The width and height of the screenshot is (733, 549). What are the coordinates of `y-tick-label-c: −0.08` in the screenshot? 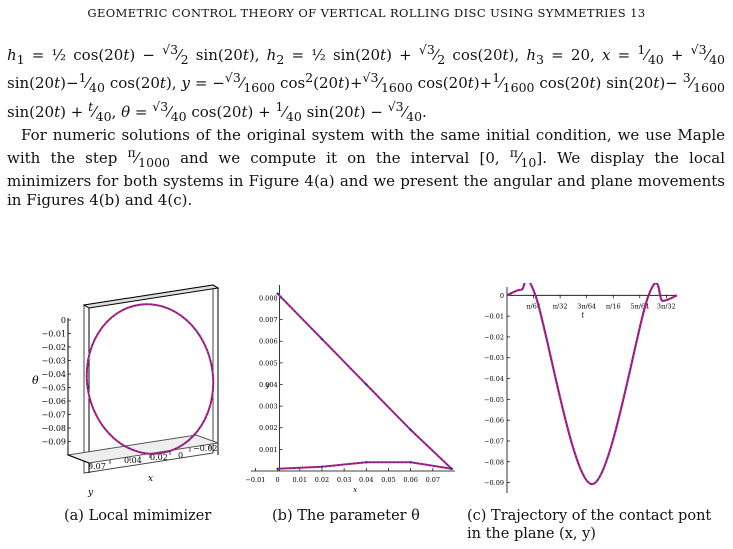 It's located at (494, 462).